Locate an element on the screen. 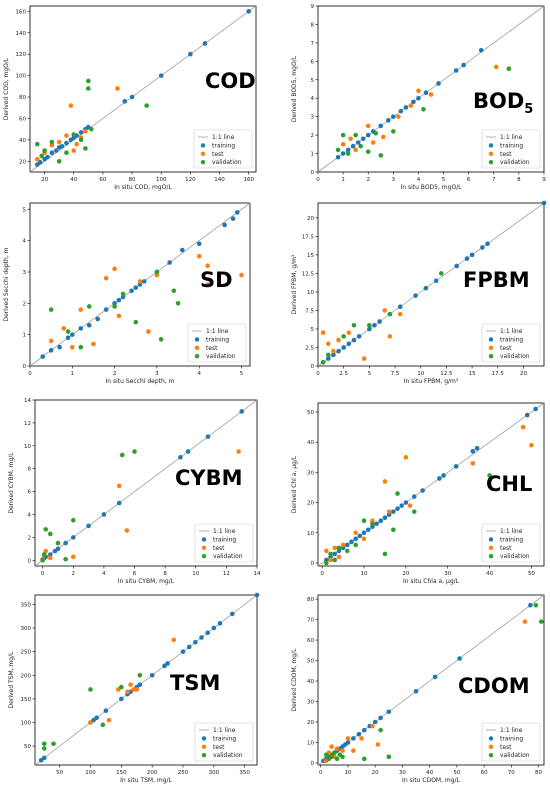 The width and height of the screenshot is (550, 791). x-tick-label: 12 is located at coordinates (226, 574).